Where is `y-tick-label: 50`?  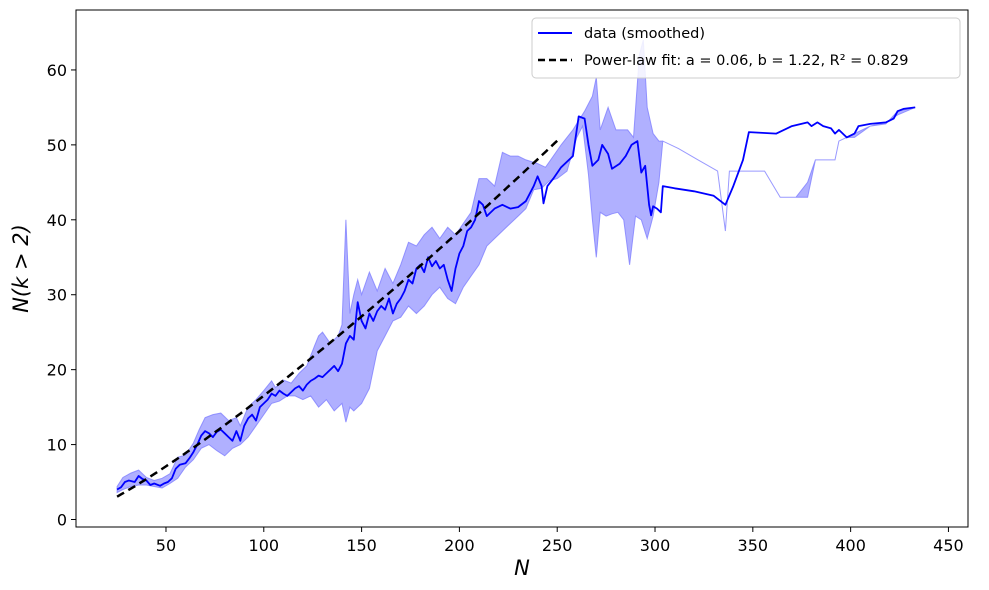
y-tick-label: 50 is located at coordinates (57, 145).